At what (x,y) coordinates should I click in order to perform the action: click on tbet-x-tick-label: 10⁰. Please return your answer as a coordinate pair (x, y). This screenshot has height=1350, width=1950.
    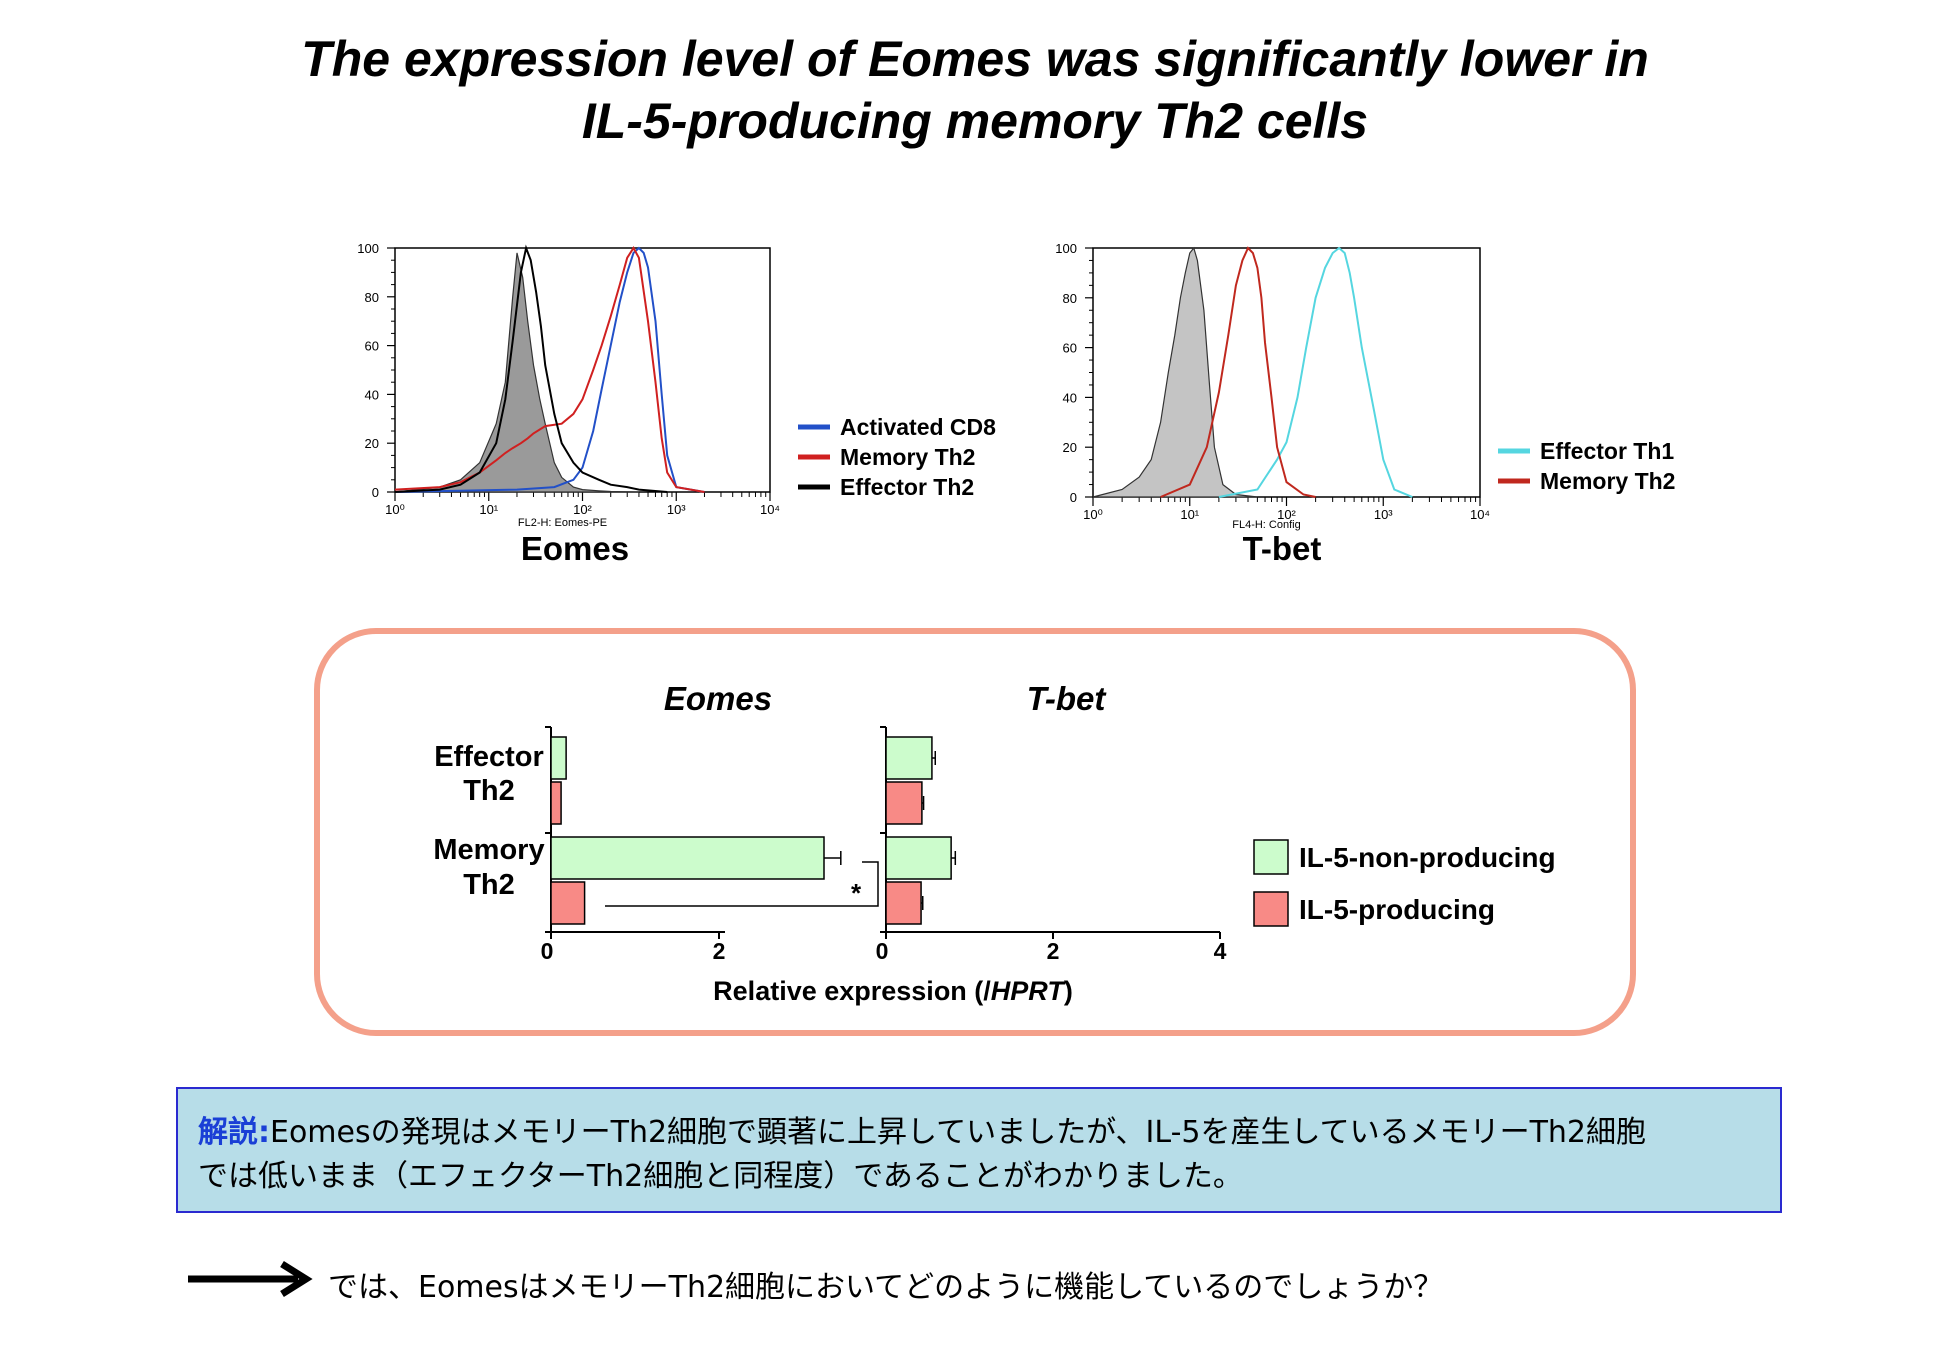
    Looking at the image, I should click on (1093, 514).